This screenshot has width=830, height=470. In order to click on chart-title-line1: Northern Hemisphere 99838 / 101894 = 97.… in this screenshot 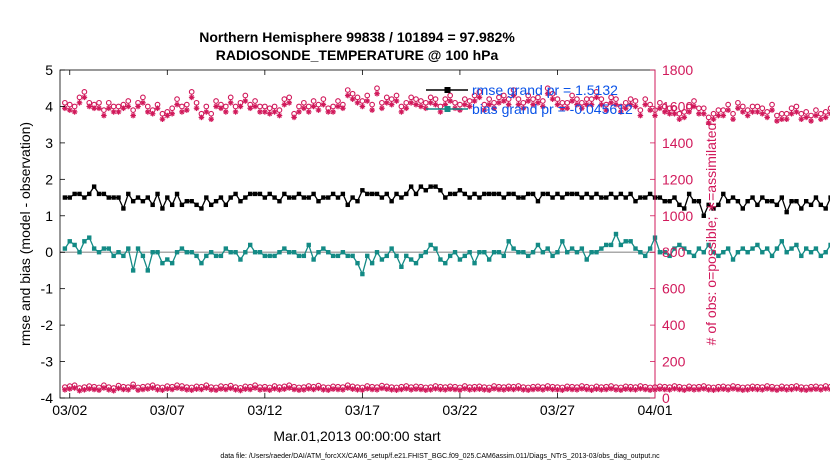, I will do `click(357, 37)`.